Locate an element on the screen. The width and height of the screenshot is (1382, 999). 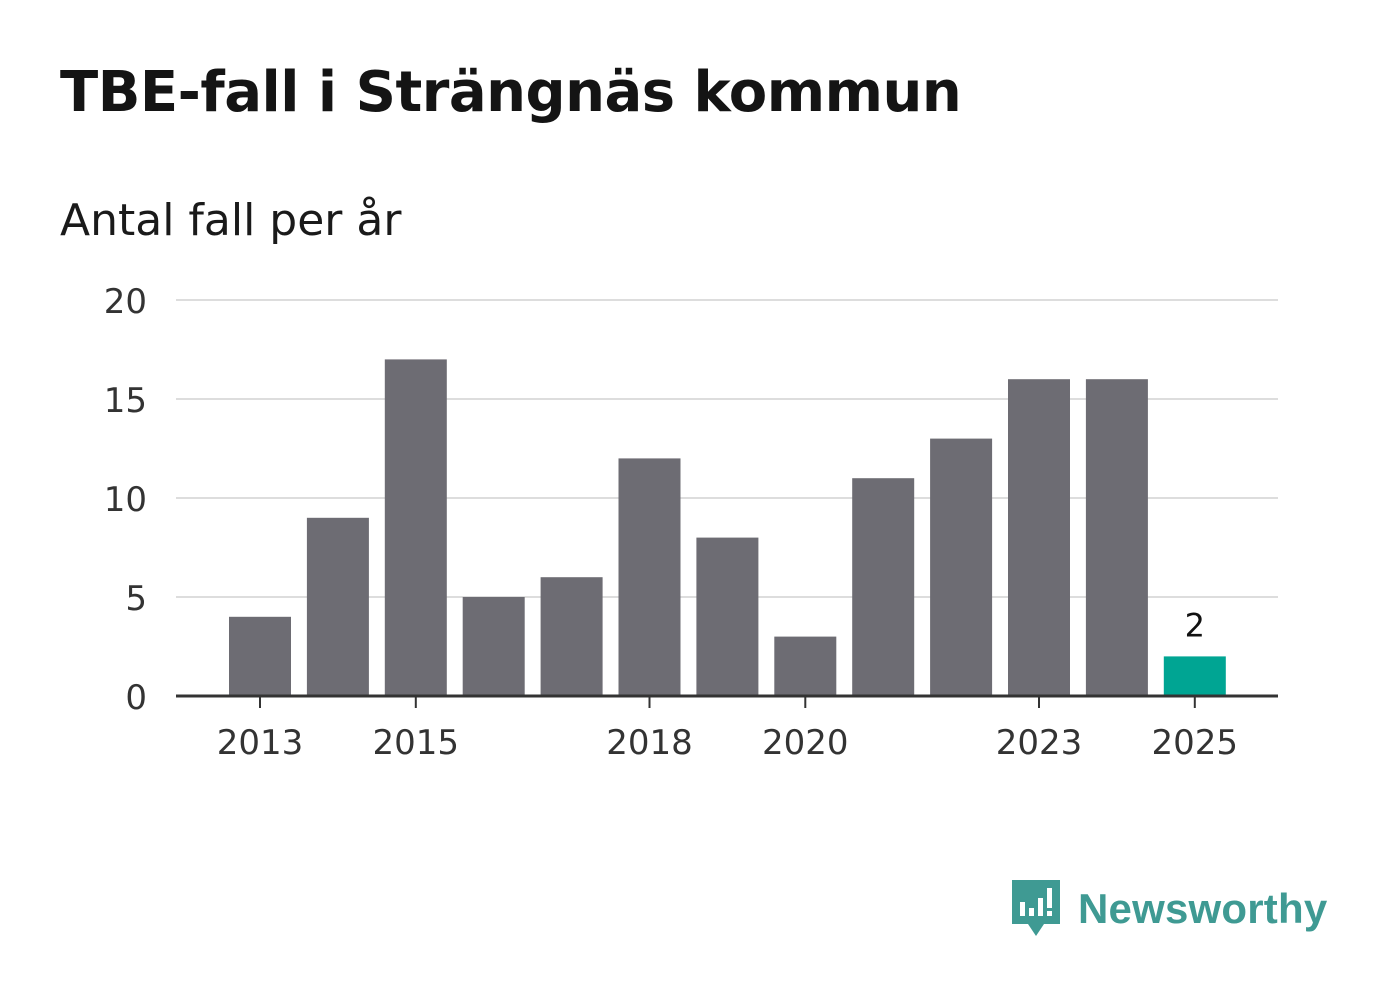
y-tick-label: 10 is located at coordinates (125, 500).